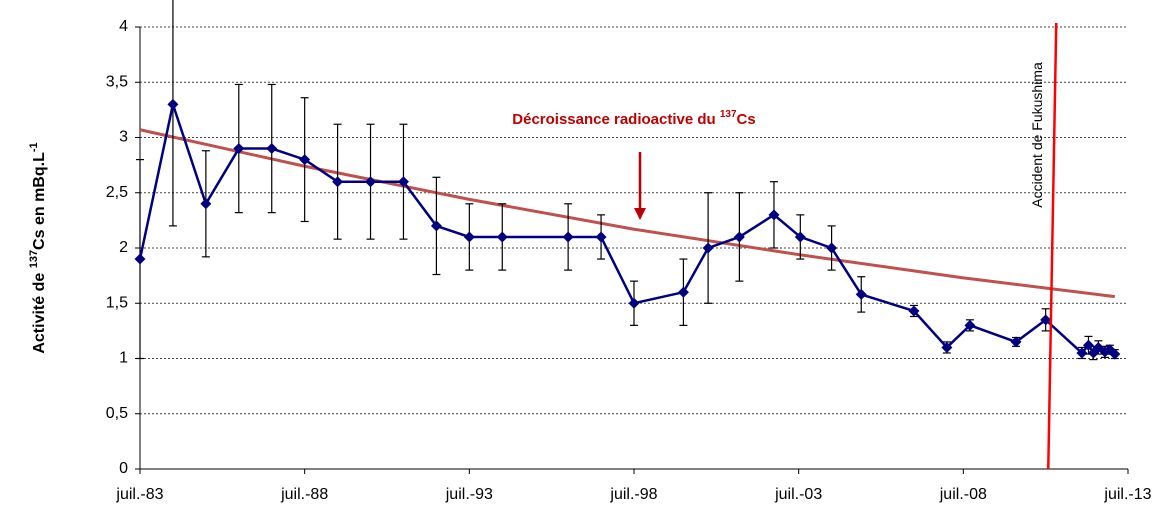 This screenshot has height=512, width=1176. Describe the element at coordinates (123, 358) in the screenshot. I see `y-tick-label: 1` at that location.